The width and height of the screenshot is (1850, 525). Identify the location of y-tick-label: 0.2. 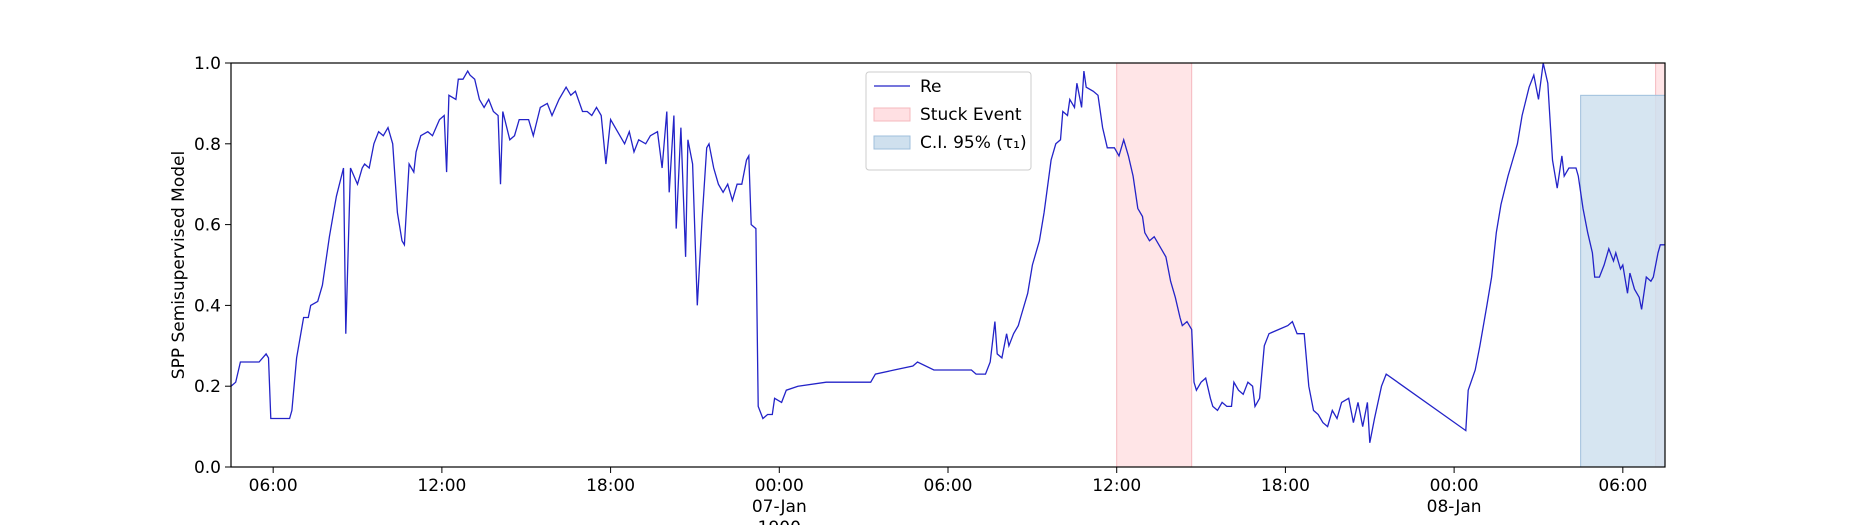
(207, 387).